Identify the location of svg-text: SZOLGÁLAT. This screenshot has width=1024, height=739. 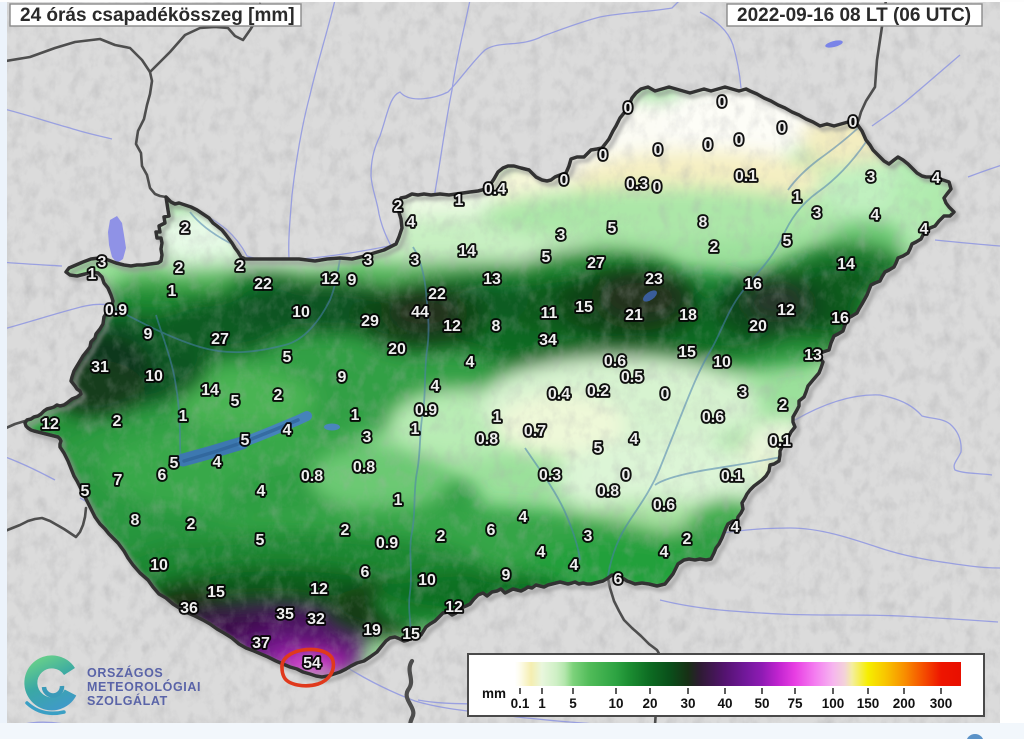
(127, 700).